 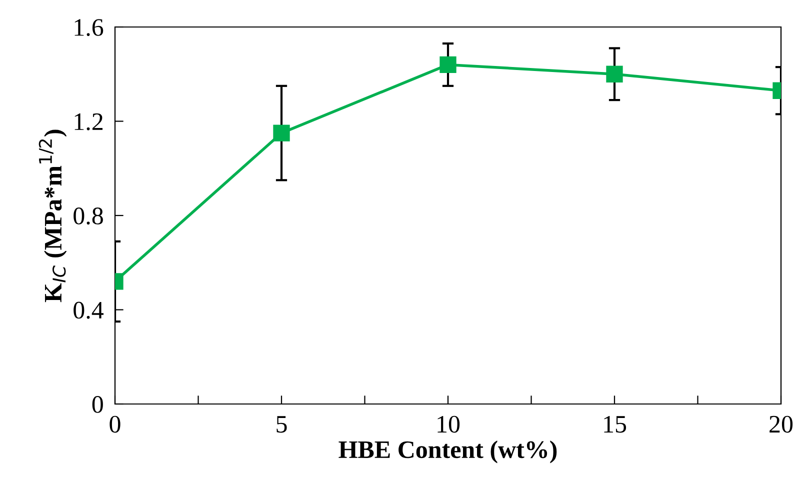 What do you see at coordinates (89, 310) in the screenshot?
I see `y-tick-label: 0.4` at bounding box center [89, 310].